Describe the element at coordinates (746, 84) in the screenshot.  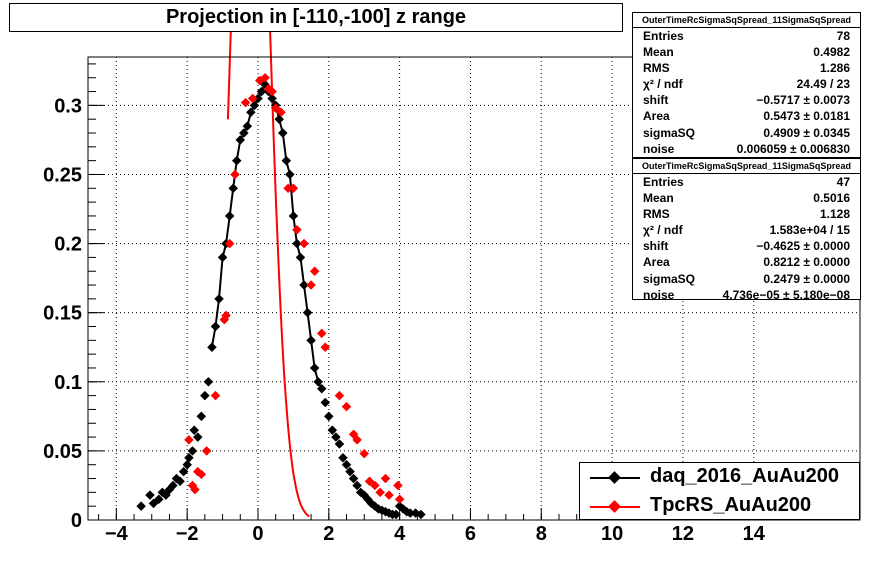
I see `stats-row-chi2: χ² / ndf 24.49 / 23` at that location.